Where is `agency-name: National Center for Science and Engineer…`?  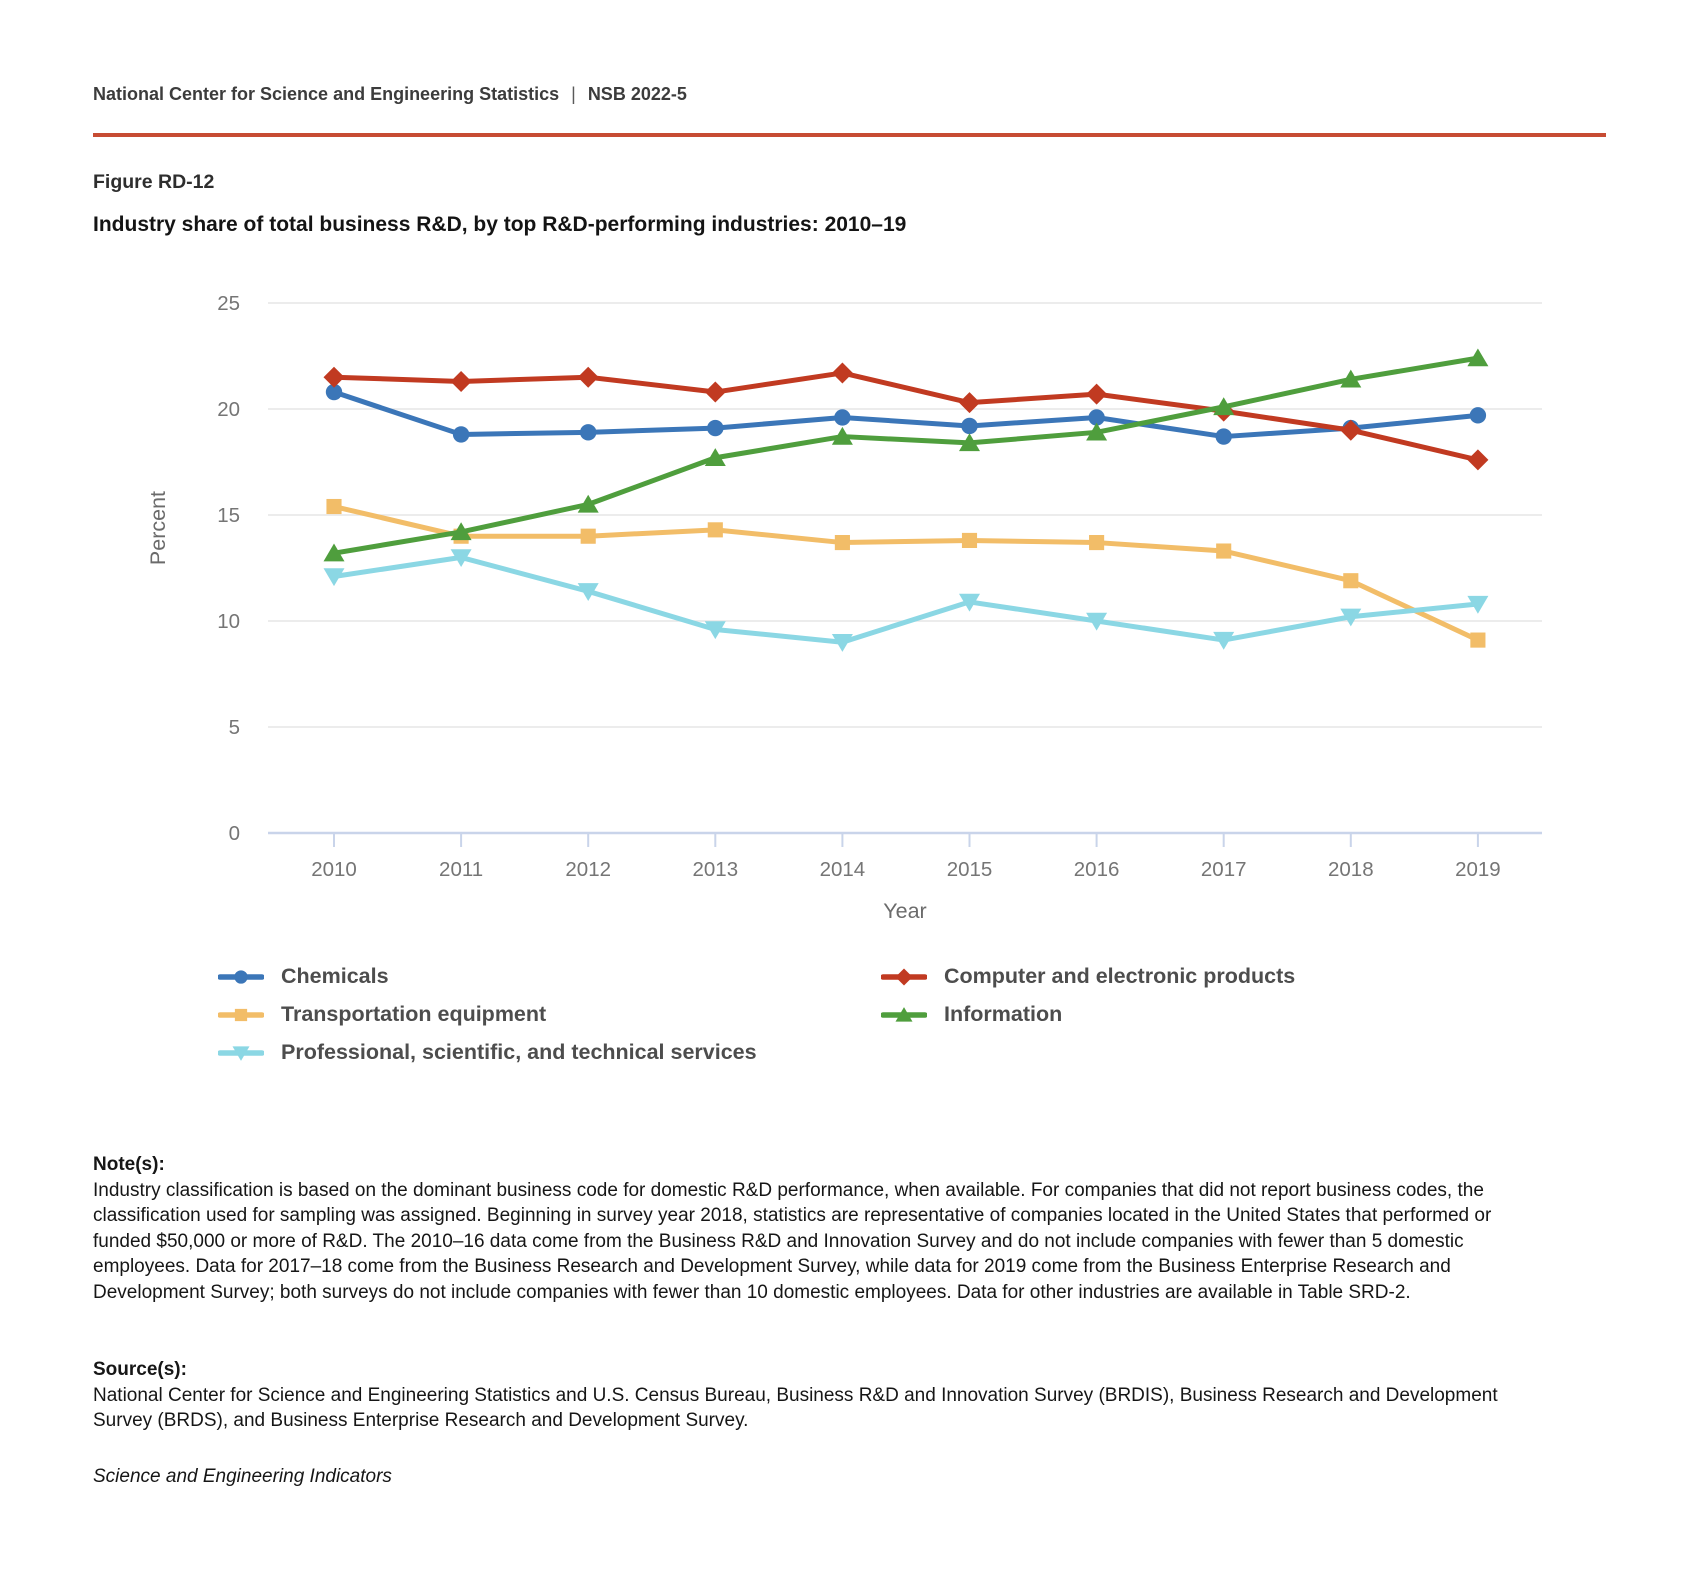
agency-name: National Center for Science and Engineer… is located at coordinates (326, 94).